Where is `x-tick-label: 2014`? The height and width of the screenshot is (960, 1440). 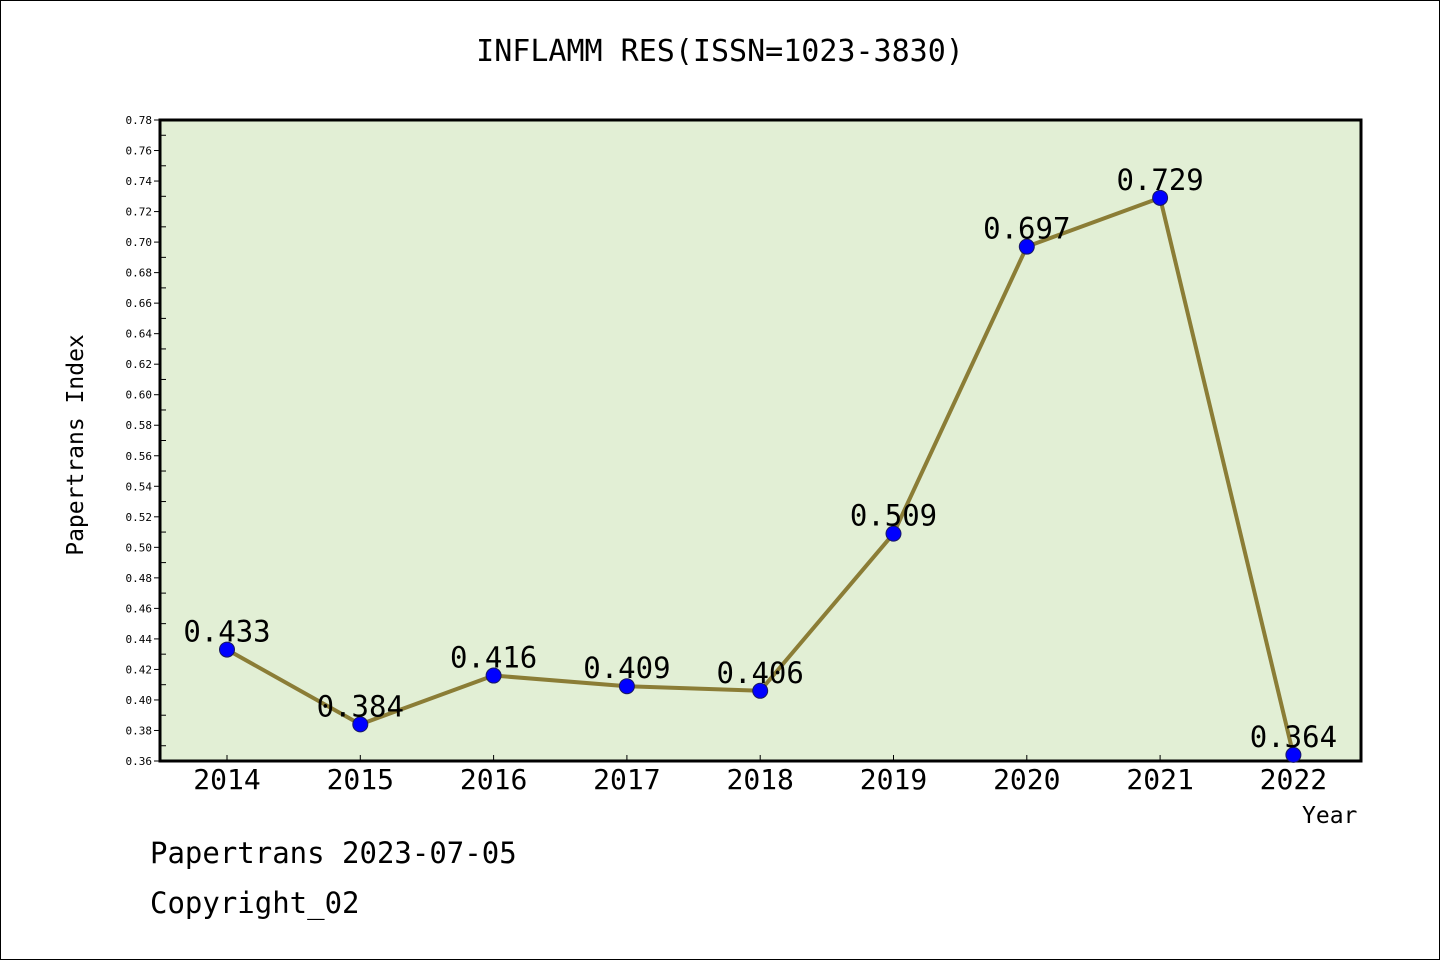
x-tick-label: 2014 is located at coordinates (226, 779).